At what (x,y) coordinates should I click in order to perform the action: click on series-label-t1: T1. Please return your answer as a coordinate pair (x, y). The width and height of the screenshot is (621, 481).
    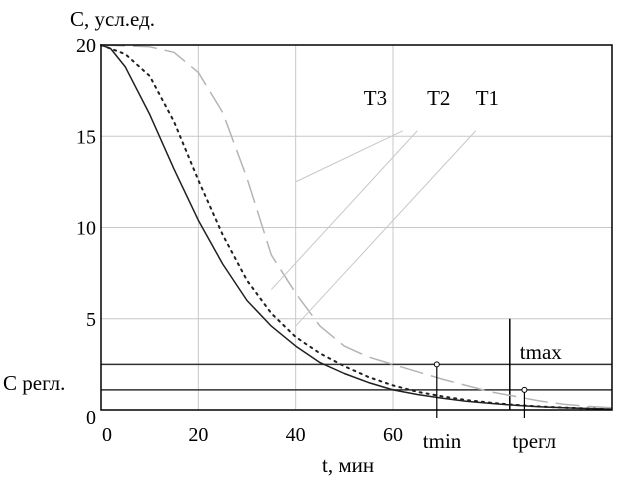
    Looking at the image, I should click on (487, 98).